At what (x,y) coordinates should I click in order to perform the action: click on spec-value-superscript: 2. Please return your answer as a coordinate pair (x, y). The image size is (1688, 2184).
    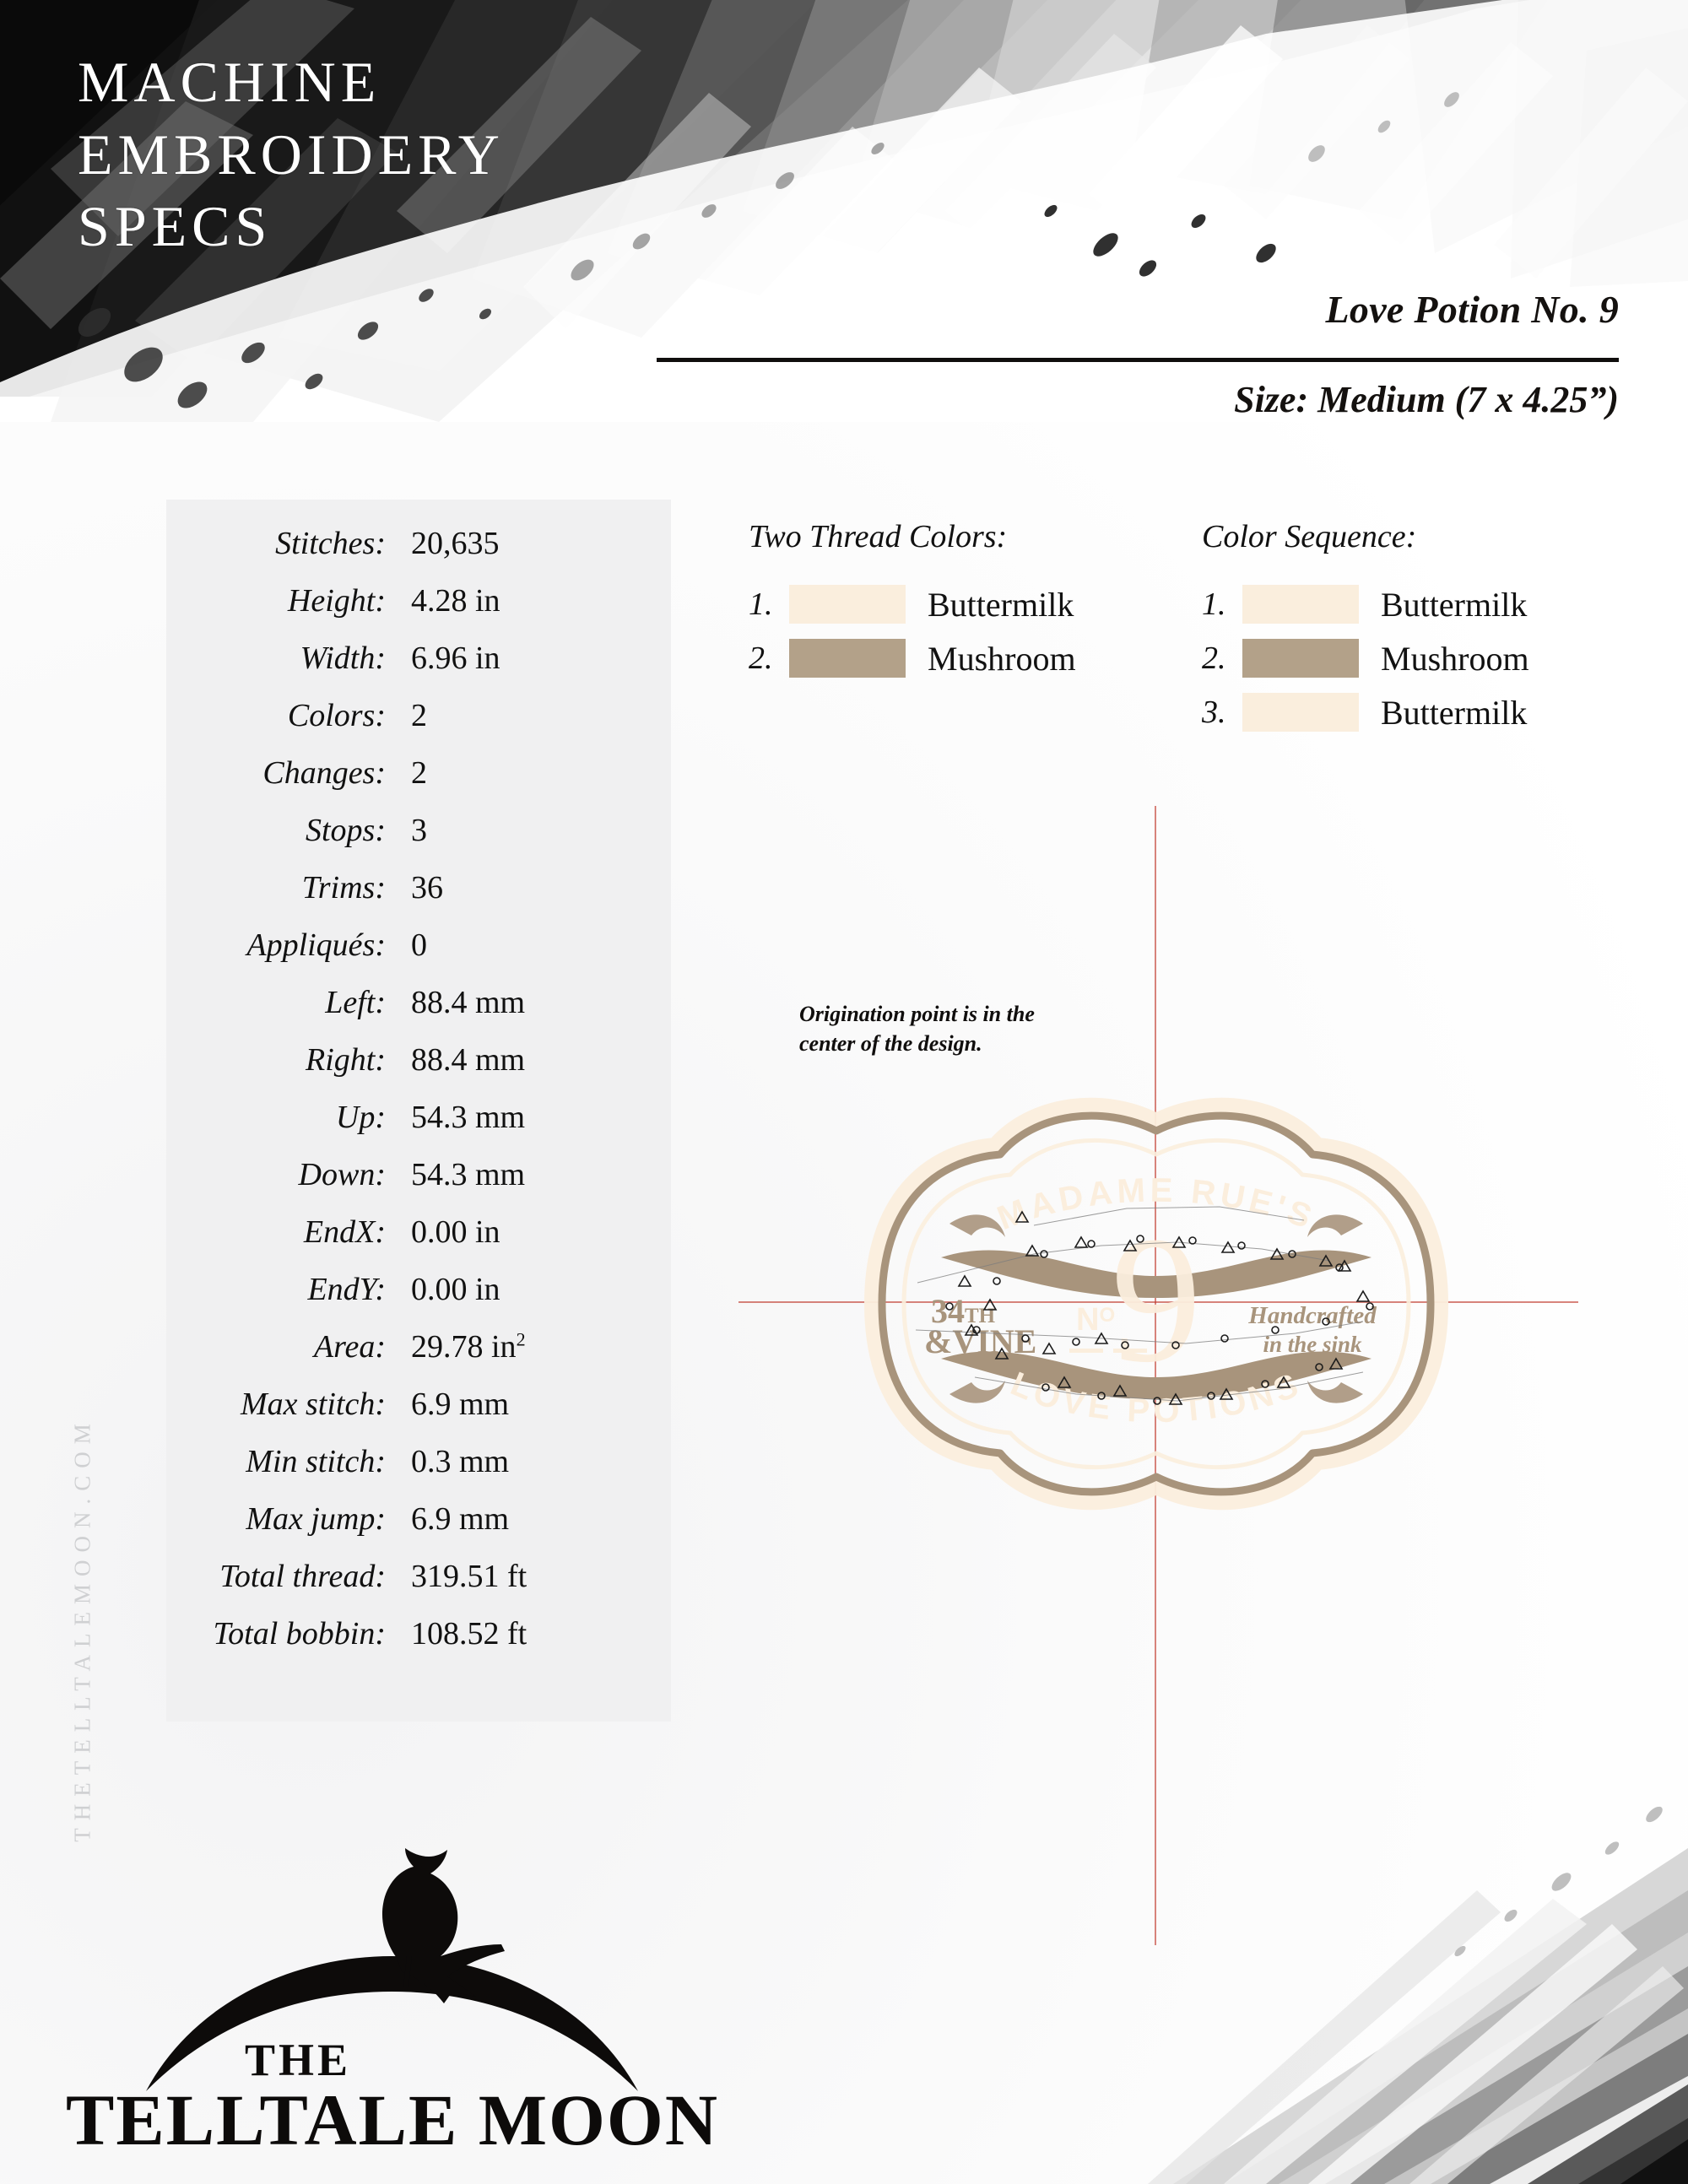
    Looking at the image, I should click on (521, 1339).